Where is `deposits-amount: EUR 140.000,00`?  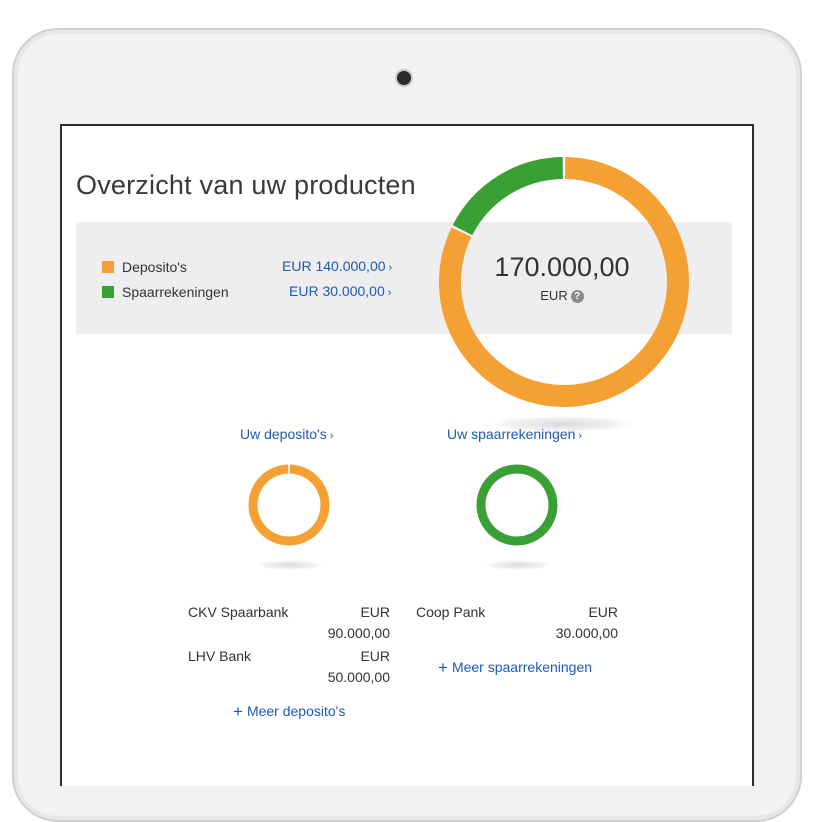 deposits-amount: EUR 140.000,00 is located at coordinates (334, 266).